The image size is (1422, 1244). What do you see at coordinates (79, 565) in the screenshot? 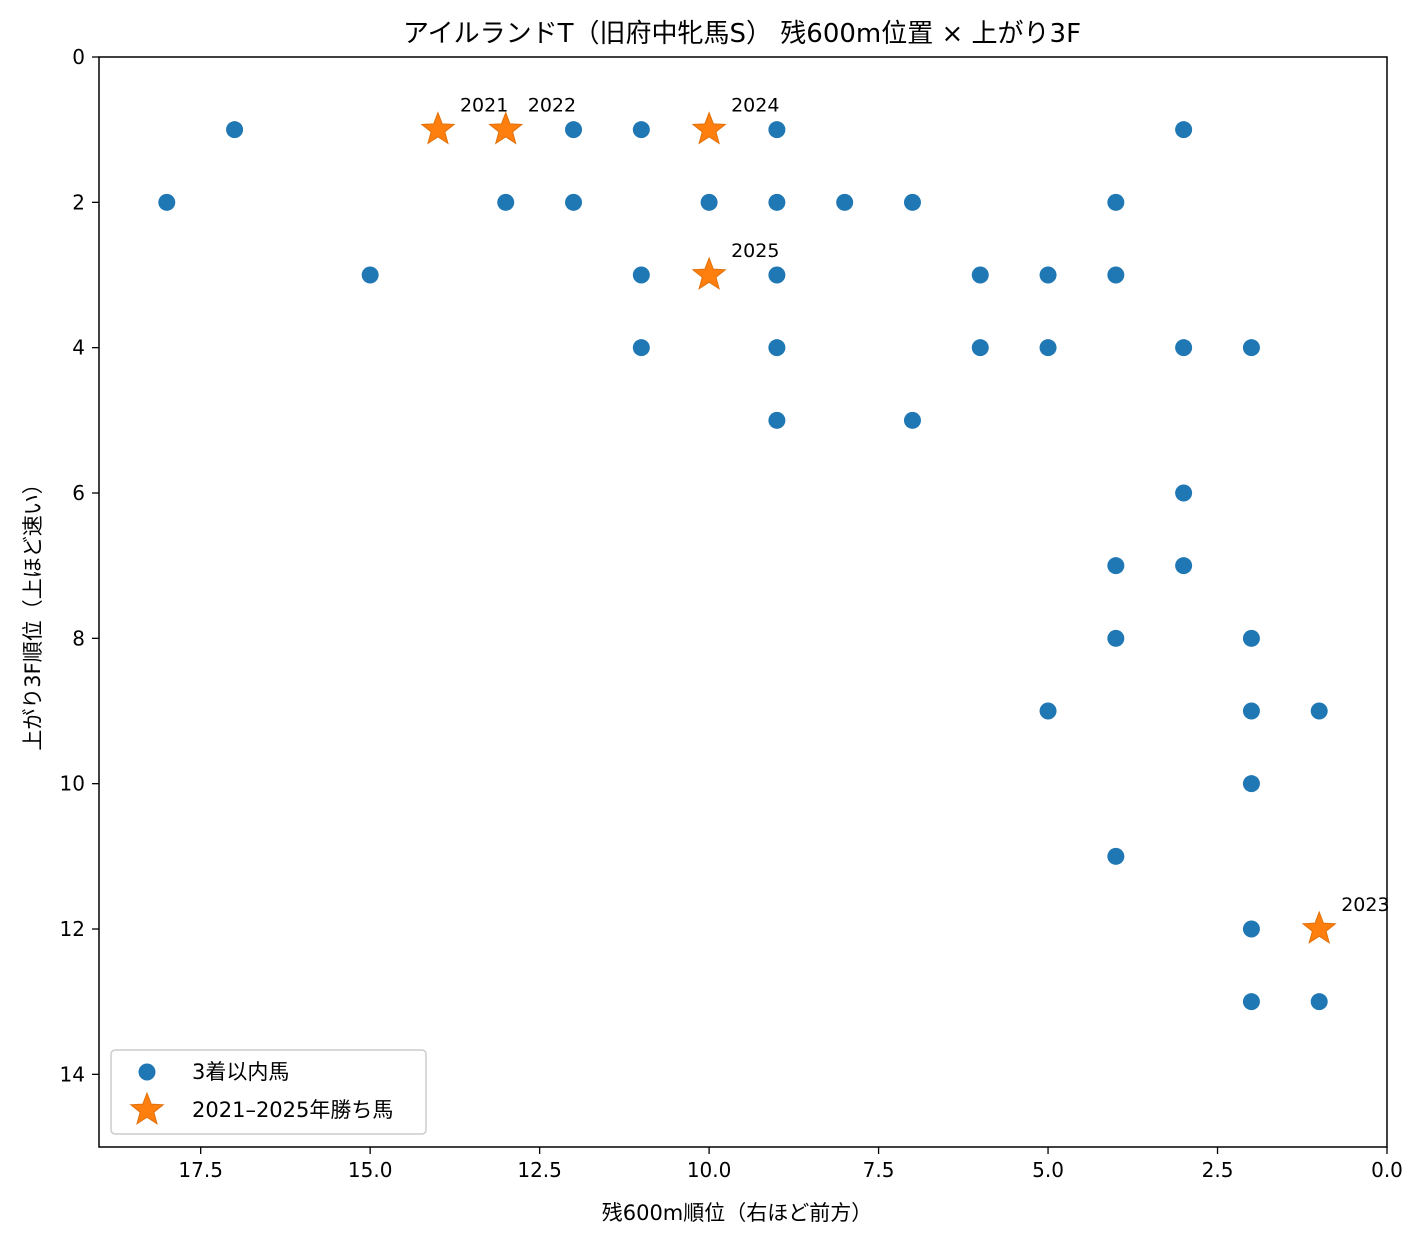
I see `y-axis: 0 2 4 6 8 10 12 14` at bounding box center [79, 565].